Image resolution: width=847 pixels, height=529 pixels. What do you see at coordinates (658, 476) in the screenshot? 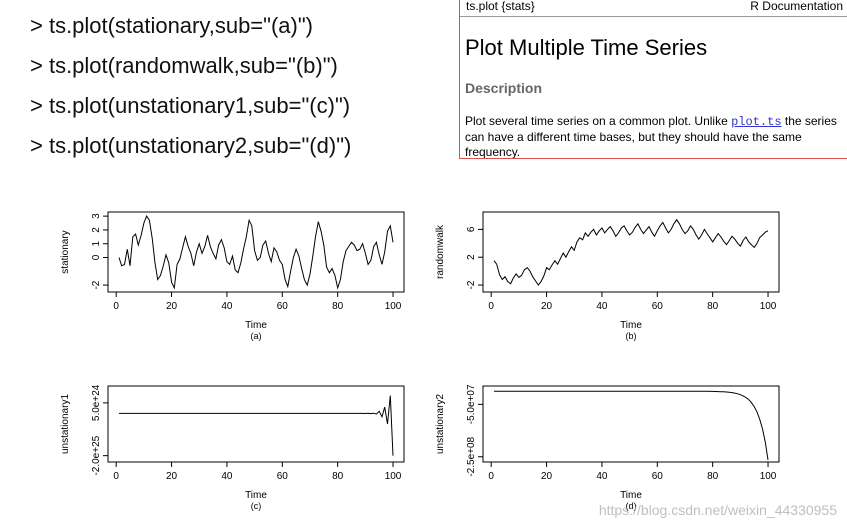
I see `chart-4-xtick-label-3: 60` at bounding box center [658, 476].